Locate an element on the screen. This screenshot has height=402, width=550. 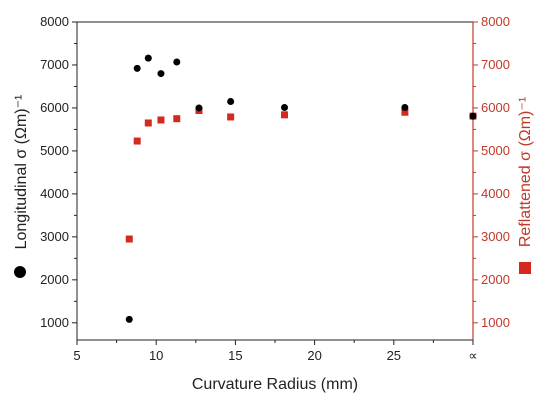
x-tick-label: ∝ is located at coordinates (472, 355).